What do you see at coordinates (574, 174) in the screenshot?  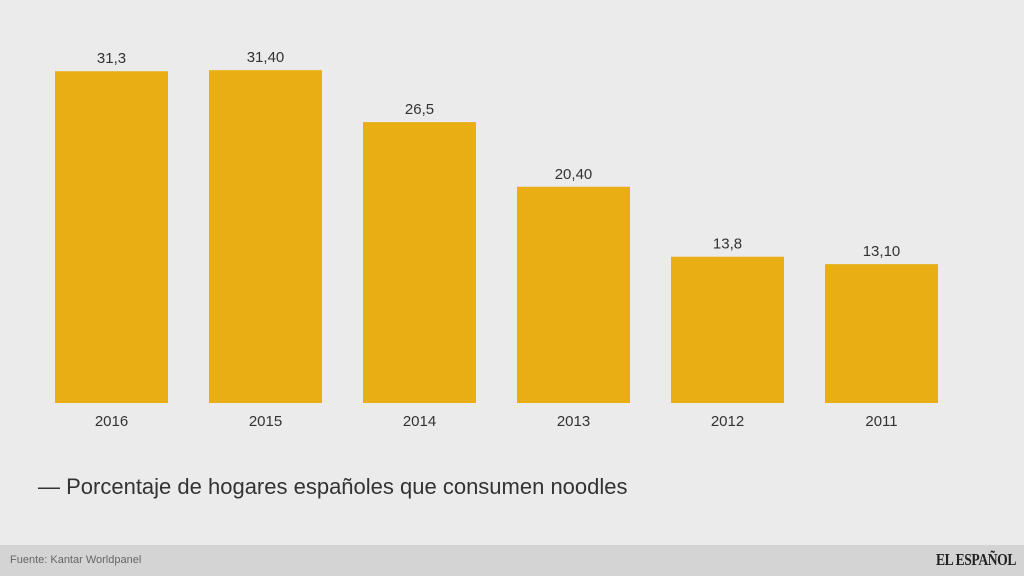 I see `data-label: 20,40` at bounding box center [574, 174].